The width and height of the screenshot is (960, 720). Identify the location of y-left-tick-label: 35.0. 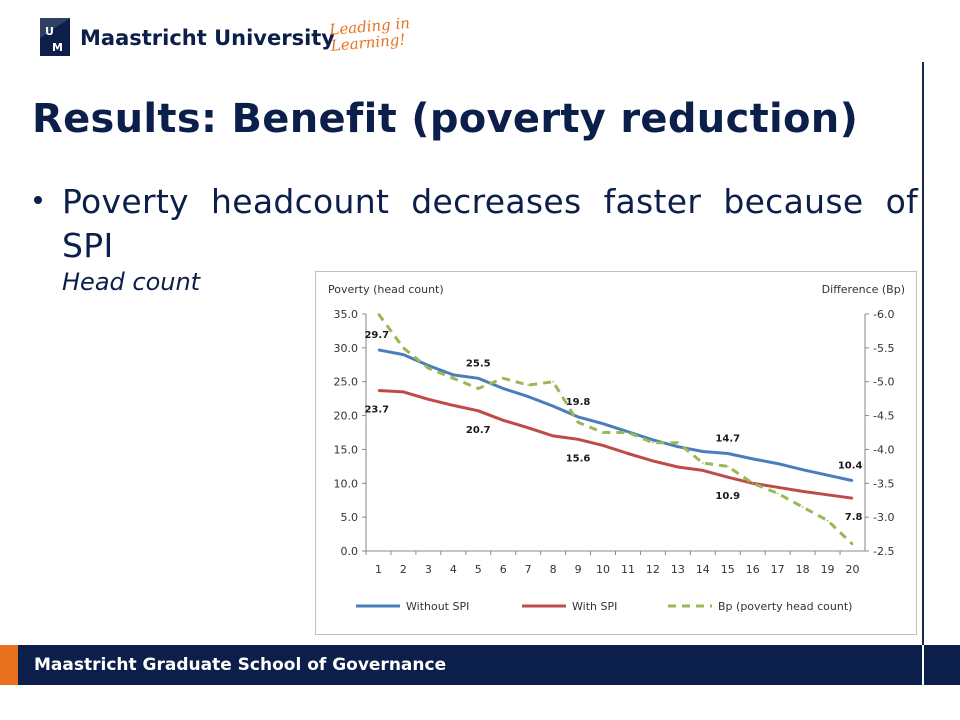
(346, 314).